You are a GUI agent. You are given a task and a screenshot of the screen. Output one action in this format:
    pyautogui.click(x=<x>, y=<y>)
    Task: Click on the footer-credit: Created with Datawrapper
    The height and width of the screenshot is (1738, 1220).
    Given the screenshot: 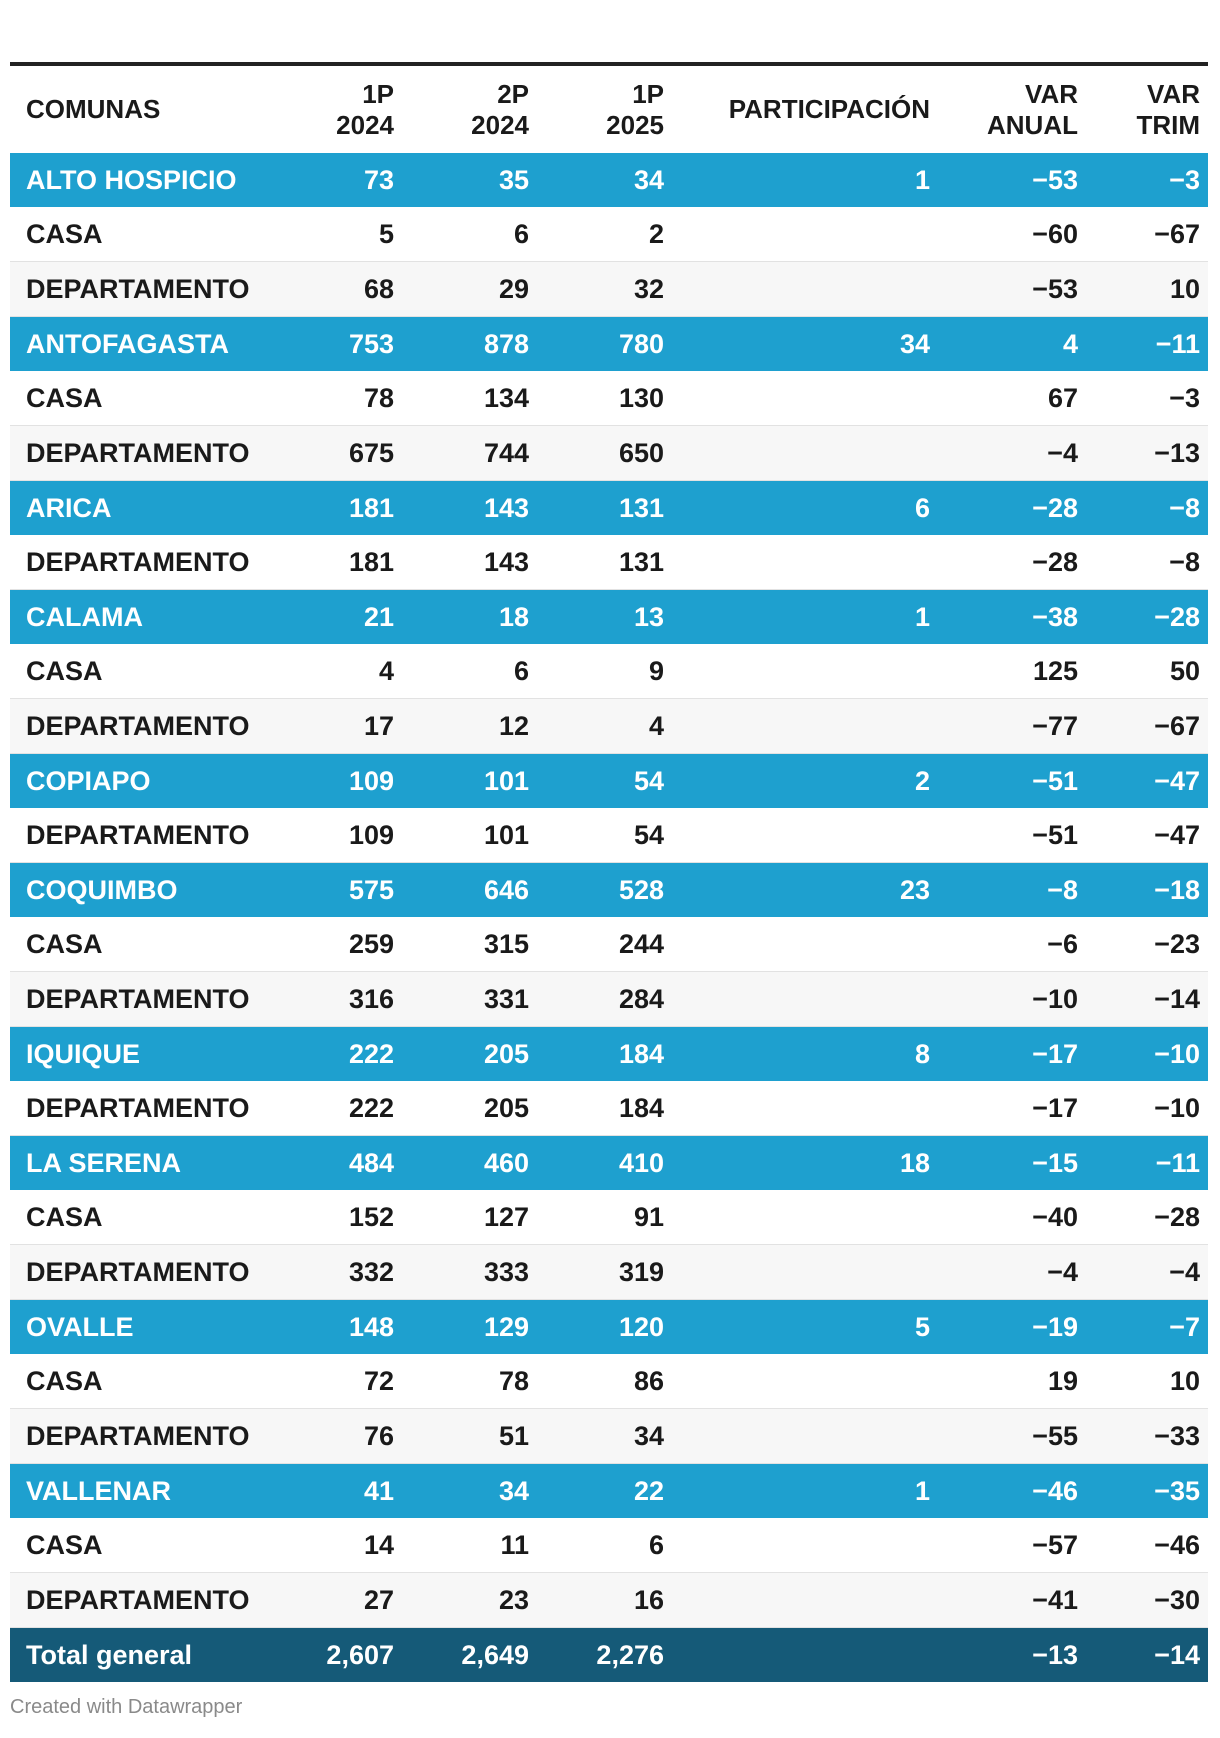 What is the action you would take?
    pyautogui.click(x=126, y=1707)
    